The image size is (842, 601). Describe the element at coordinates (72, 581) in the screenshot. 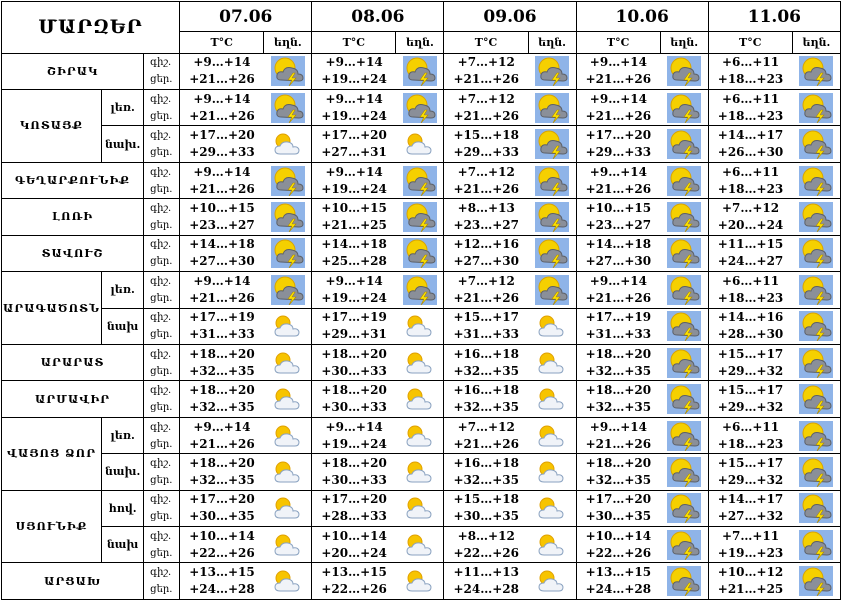

I see `region-name: ԱՐՑԱԽ` at that location.